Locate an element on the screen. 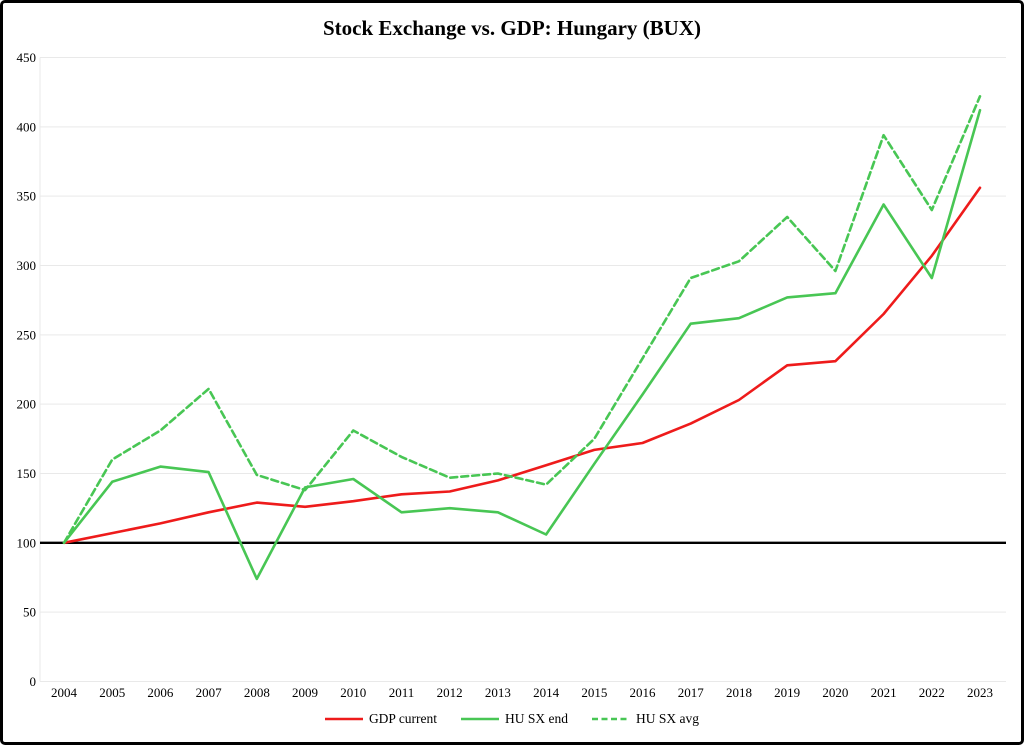 This screenshot has width=1024, height=745. chart-title: Stock Exchange vs. GDP: Hungary (BUX) is located at coordinates (511, 28).